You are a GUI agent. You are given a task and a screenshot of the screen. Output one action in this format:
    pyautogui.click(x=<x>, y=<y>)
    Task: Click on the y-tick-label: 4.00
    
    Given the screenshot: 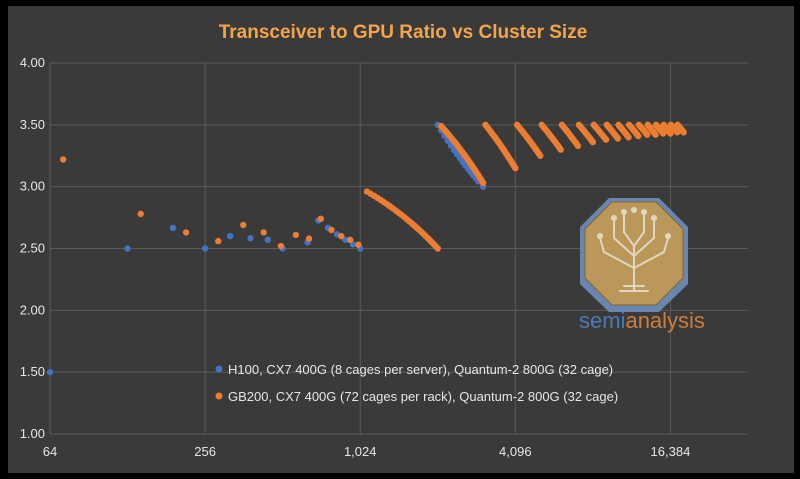 What is the action you would take?
    pyautogui.click(x=32, y=62)
    